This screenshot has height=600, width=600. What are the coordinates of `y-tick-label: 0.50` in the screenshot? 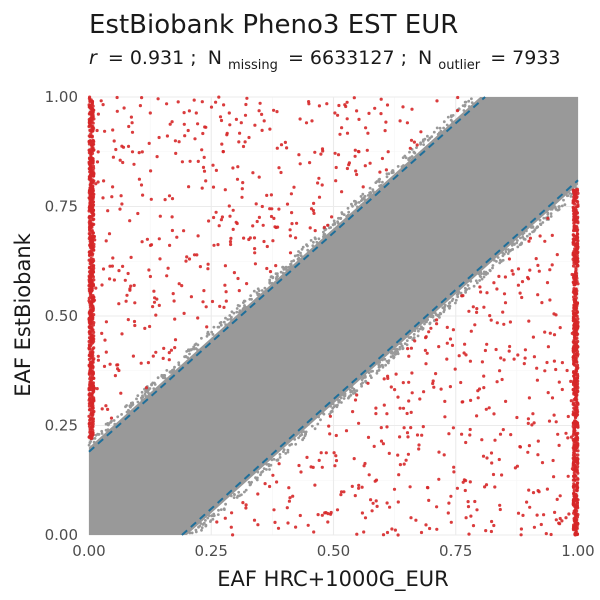 It's located at (61, 316).